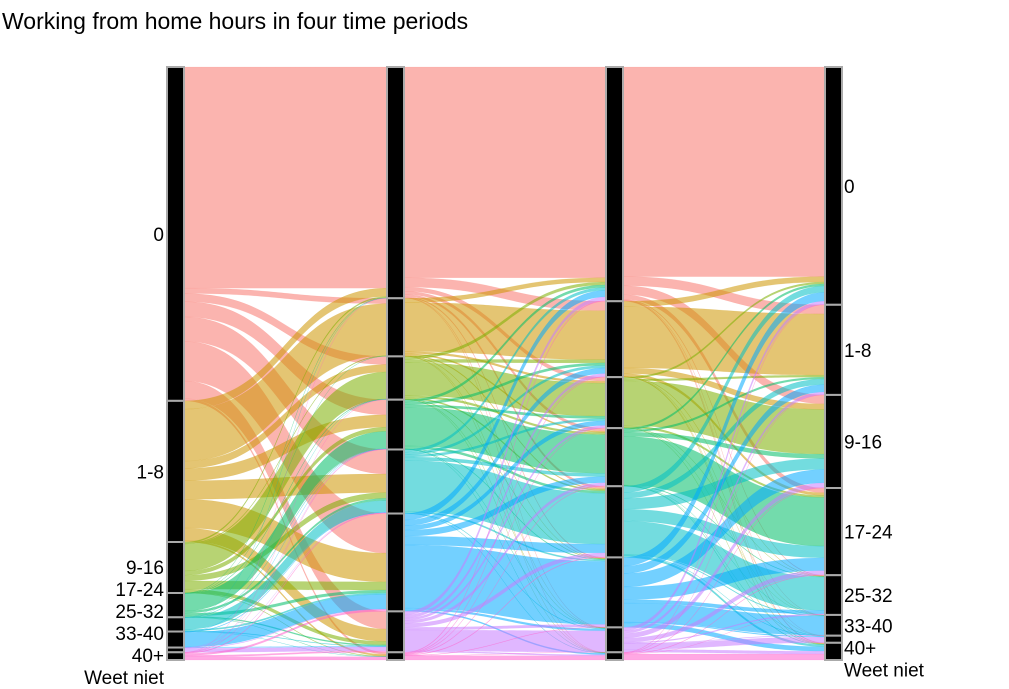  I want to click on stratum-label-axis1: 25-32, so click(139, 612).